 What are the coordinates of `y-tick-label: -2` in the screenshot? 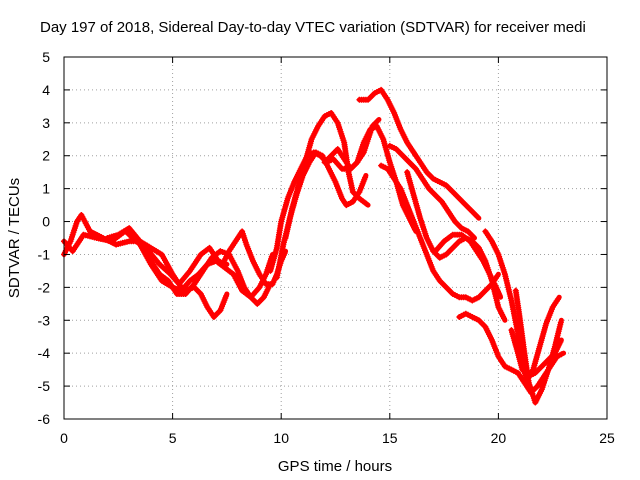 It's located at (44, 287).